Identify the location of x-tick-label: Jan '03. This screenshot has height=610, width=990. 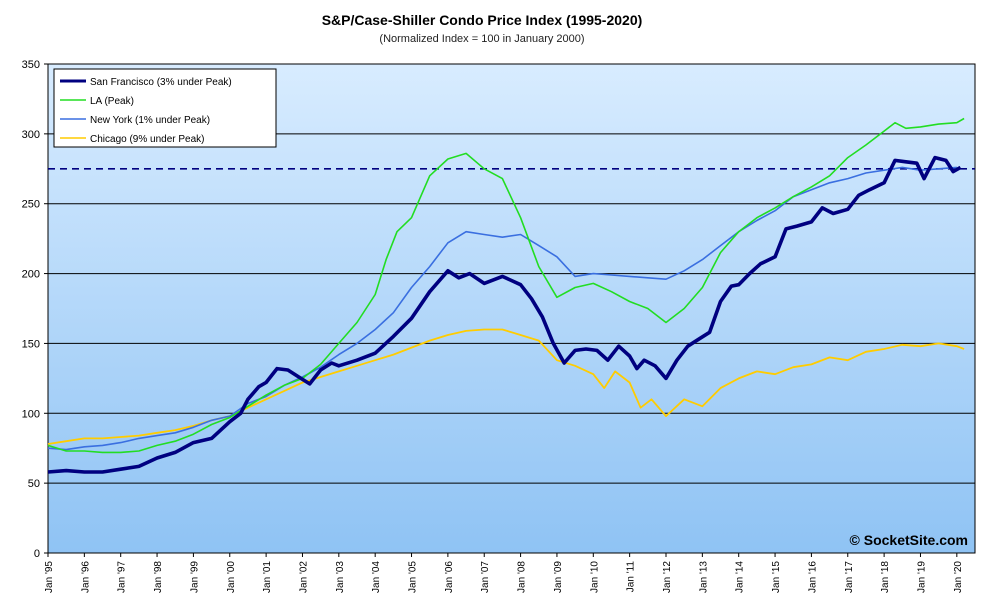
(340, 577).